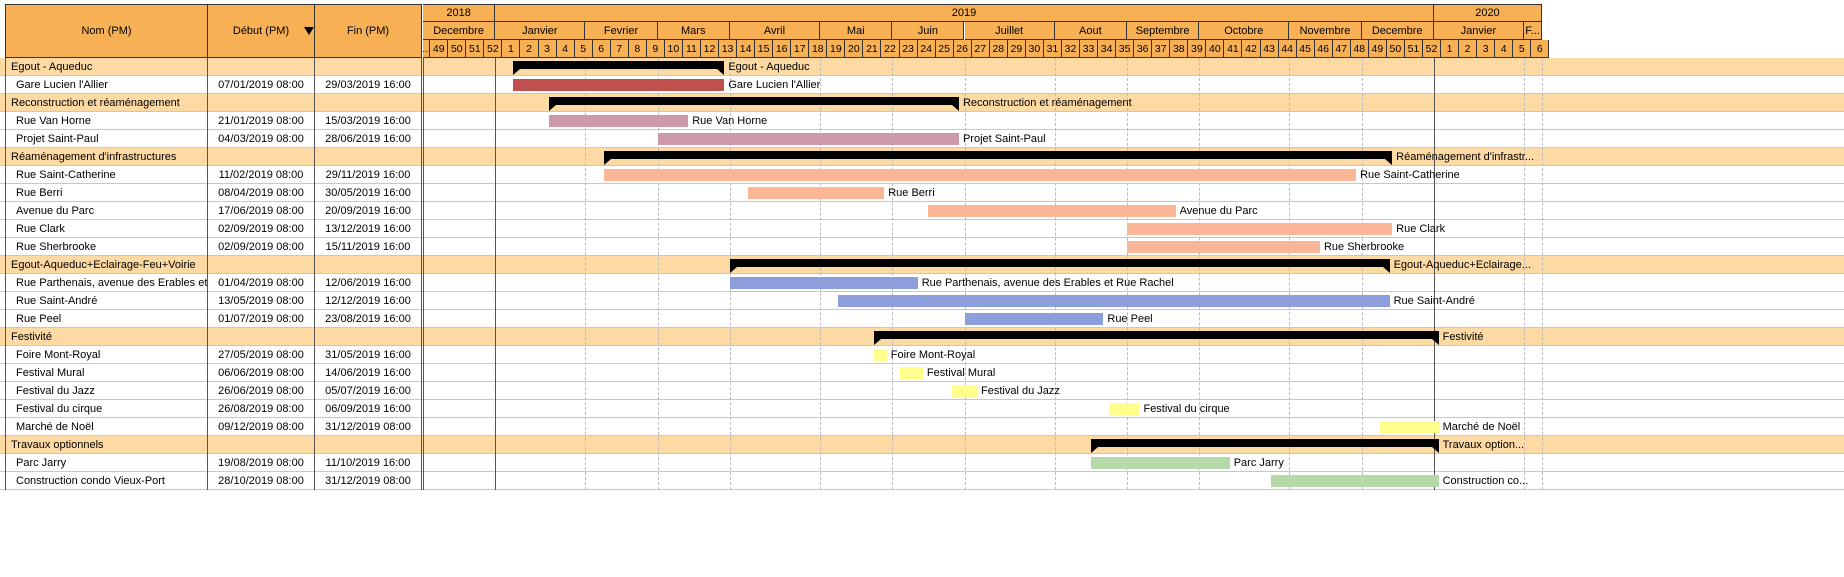 This screenshot has width=1844, height=577. Describe the element at coordinates (309, 31) in the screenshot. I see `sort-descending-arrow-icon` at that location.